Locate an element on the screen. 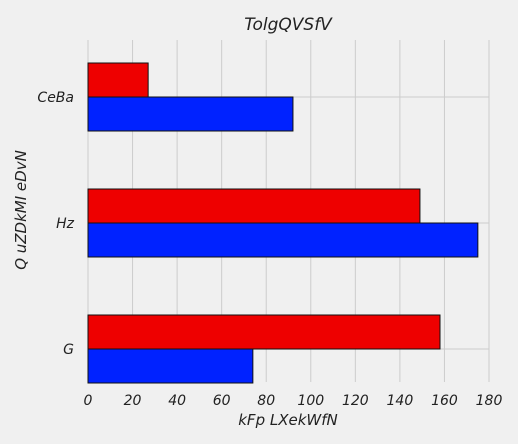 This screenshot has height=444, width=518. x-tick-label: 0 is located at coordinates (88, 401).